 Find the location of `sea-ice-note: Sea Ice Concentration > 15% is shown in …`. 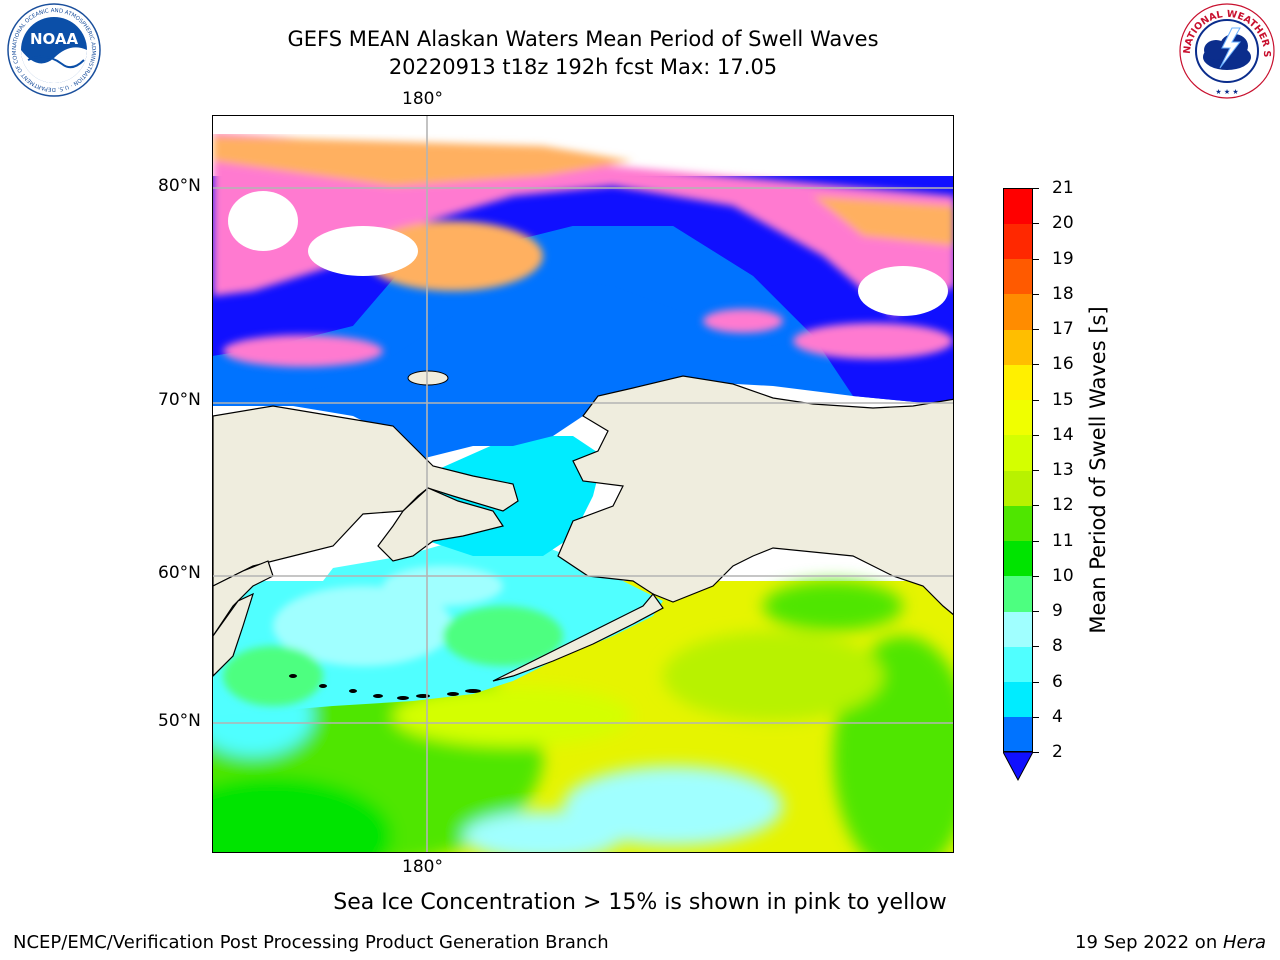

sea-ice-note: Sea Ice Concentration > 15% is shown in … is located at coordinates (640, 902).